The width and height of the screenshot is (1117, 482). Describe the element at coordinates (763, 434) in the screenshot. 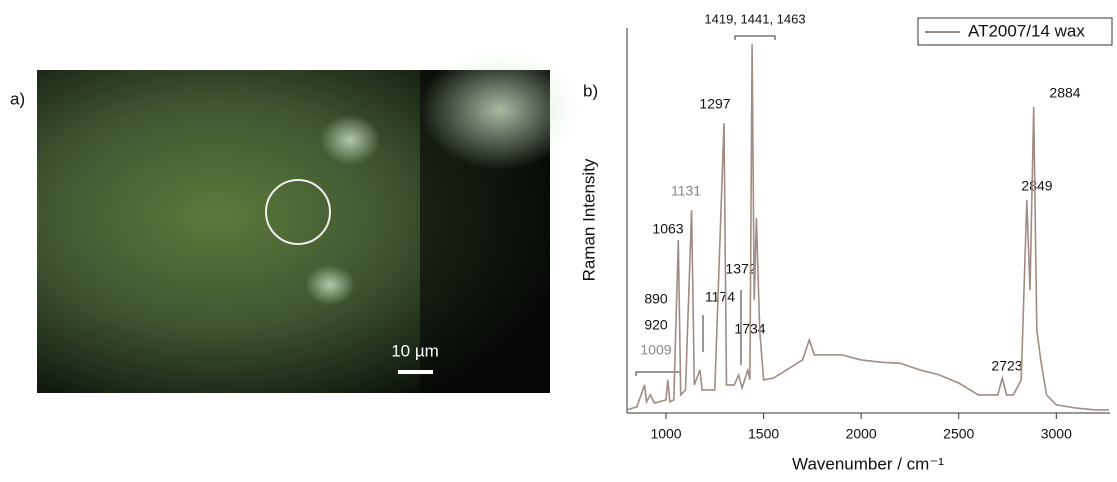

I see `x-tick-label: 1500` at that location.